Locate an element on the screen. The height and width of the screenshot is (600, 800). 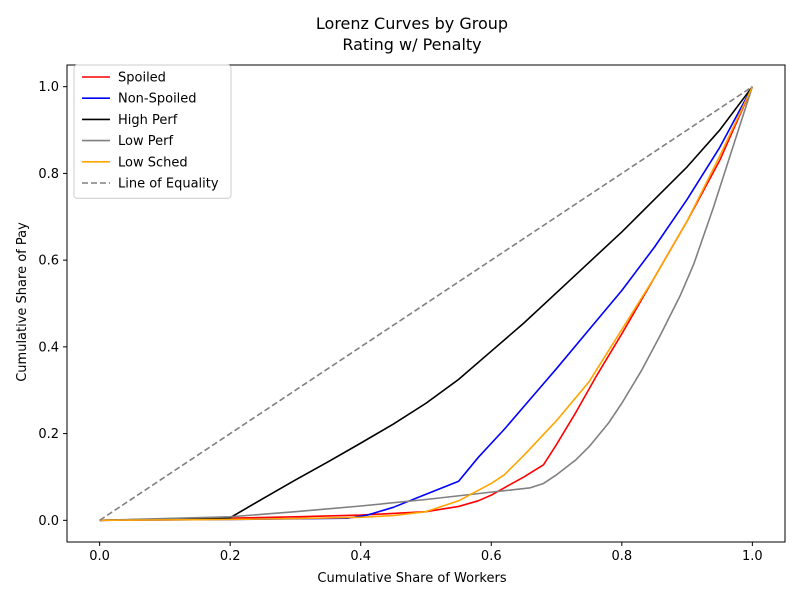
y-tick-label: 1.0 is located at coordinates (48, 87).